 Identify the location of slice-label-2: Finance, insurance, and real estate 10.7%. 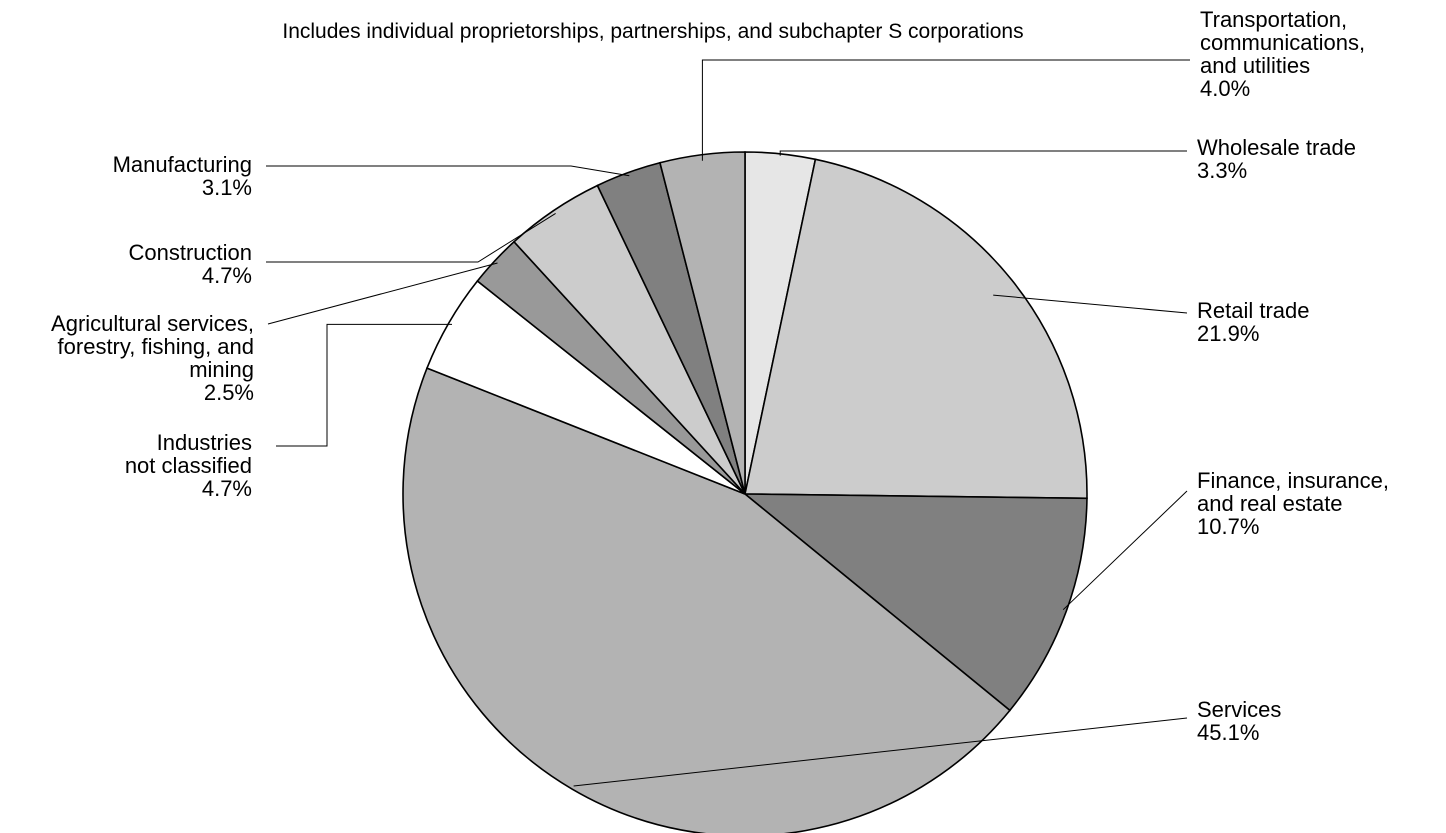
(1293, 503).